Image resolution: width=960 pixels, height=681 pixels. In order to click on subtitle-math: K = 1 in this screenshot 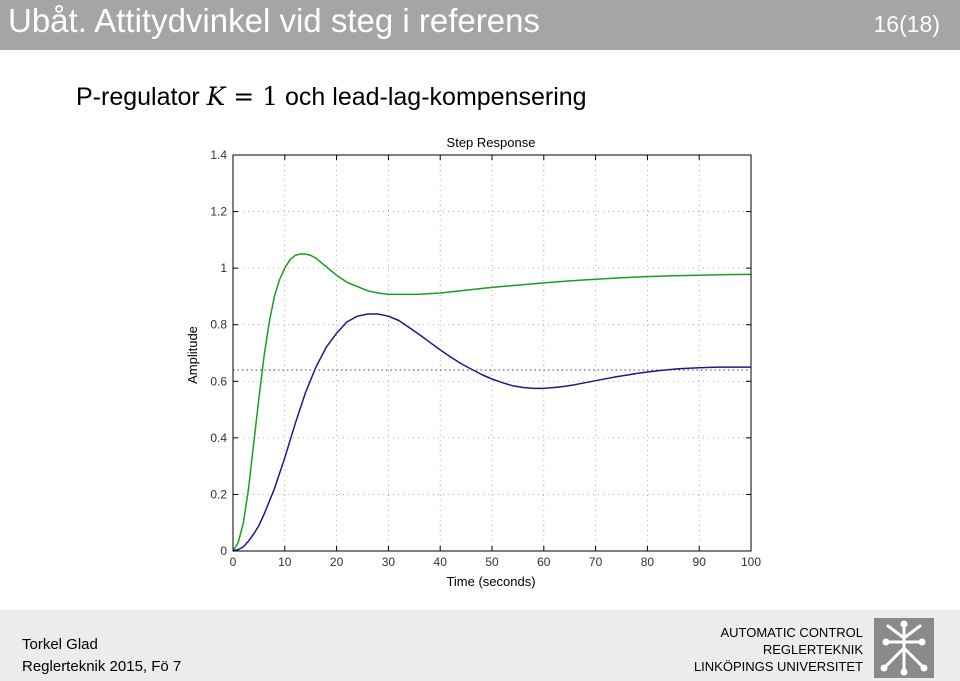, I will do `click(242, 96)`.